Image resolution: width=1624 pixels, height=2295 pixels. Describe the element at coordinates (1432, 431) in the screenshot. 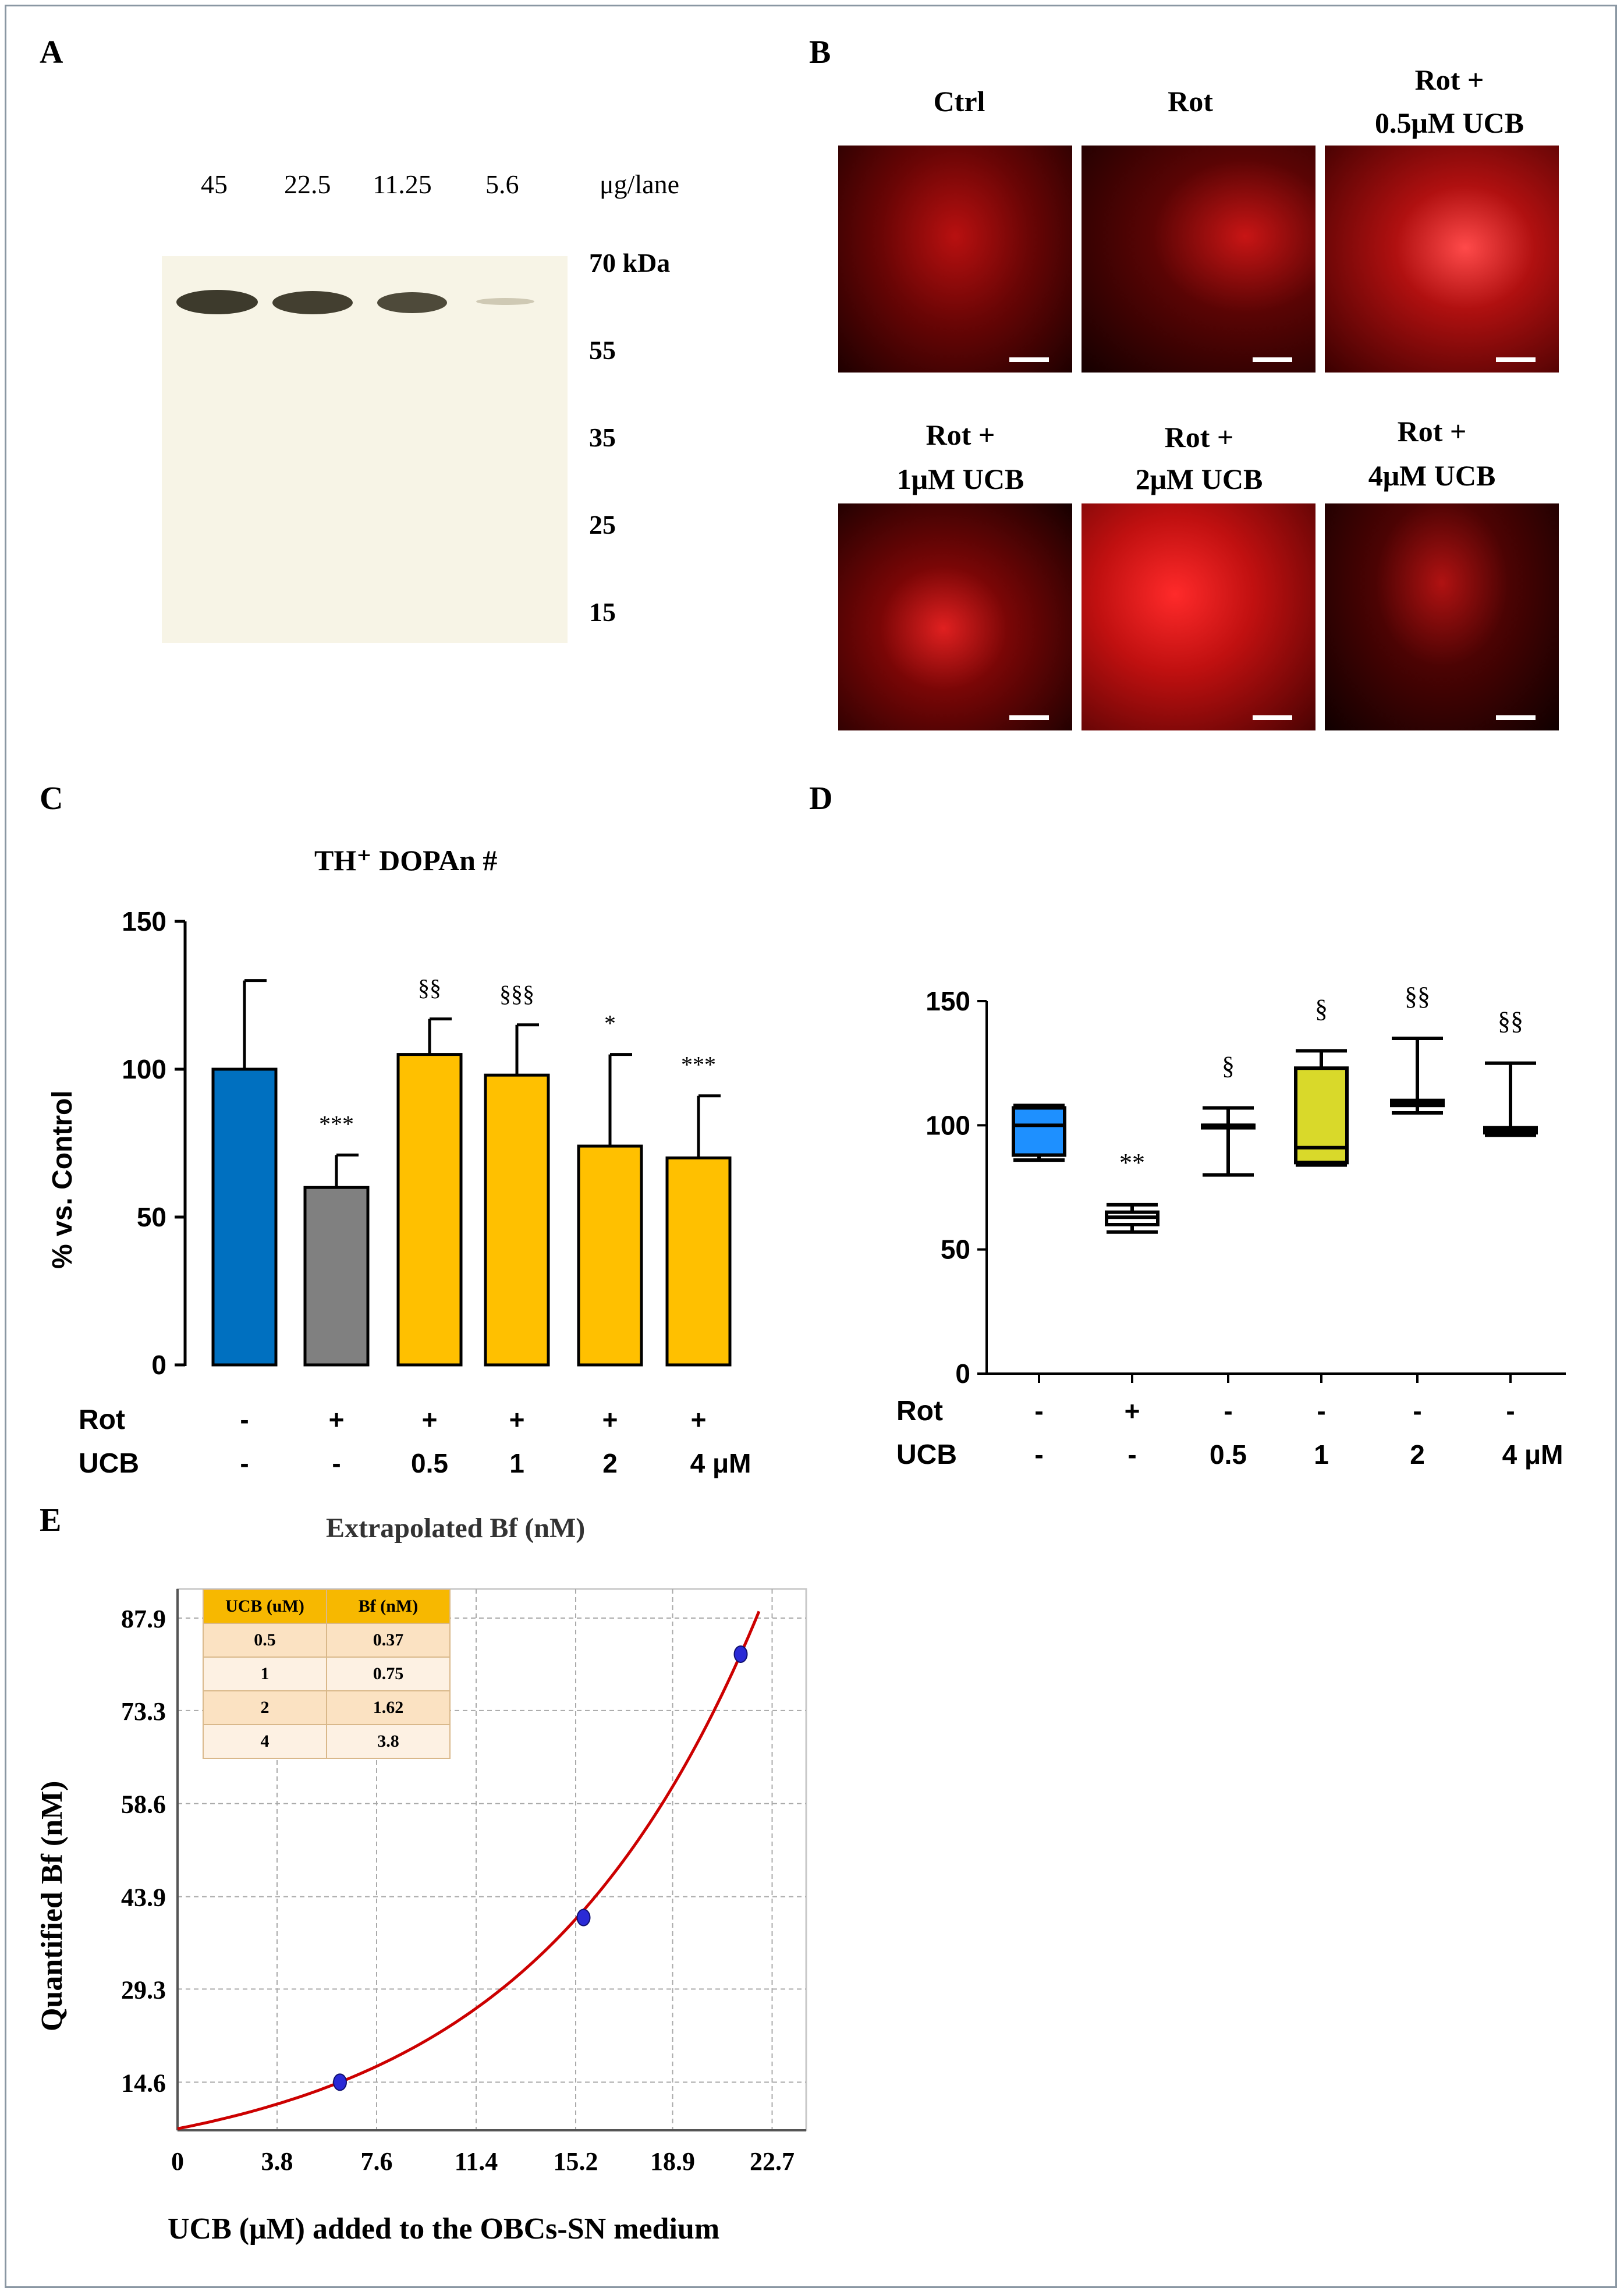

I see `micrograph-label-4-l1: Rot +` at that location.